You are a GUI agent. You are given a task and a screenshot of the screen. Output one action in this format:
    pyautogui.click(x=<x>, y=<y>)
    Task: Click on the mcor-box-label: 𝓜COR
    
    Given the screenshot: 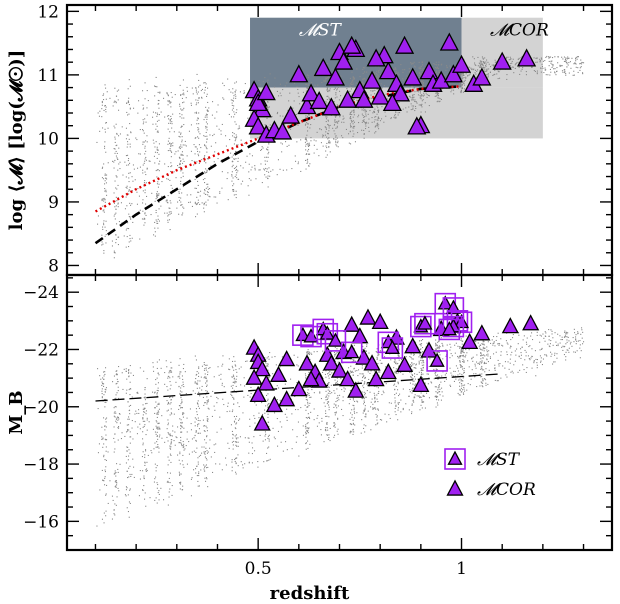 What is the action you would take?
    pyautogui.click(x=519, y=30)
    